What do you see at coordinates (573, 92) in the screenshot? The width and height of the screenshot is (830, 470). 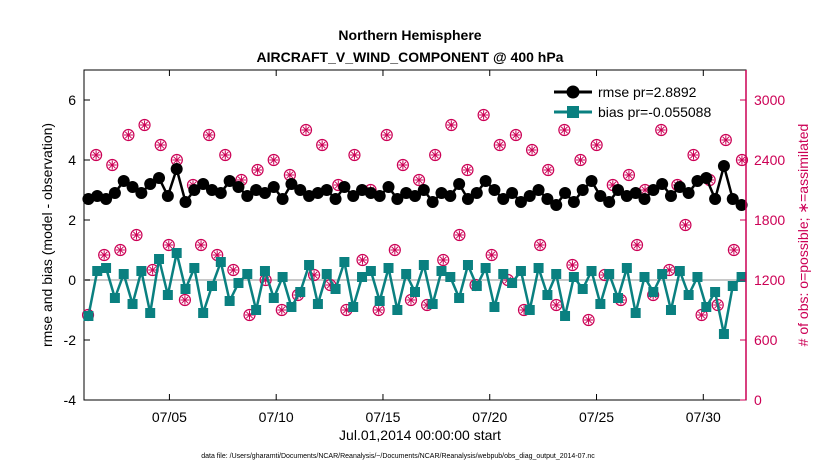 I see `legend-rmse-marker` at bounding box center [573, 92].